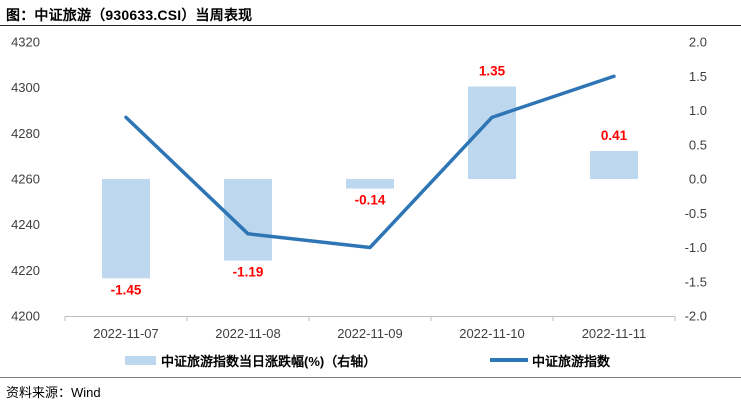  I want to click on bar-value-label: 1.35, so click(492, 71).